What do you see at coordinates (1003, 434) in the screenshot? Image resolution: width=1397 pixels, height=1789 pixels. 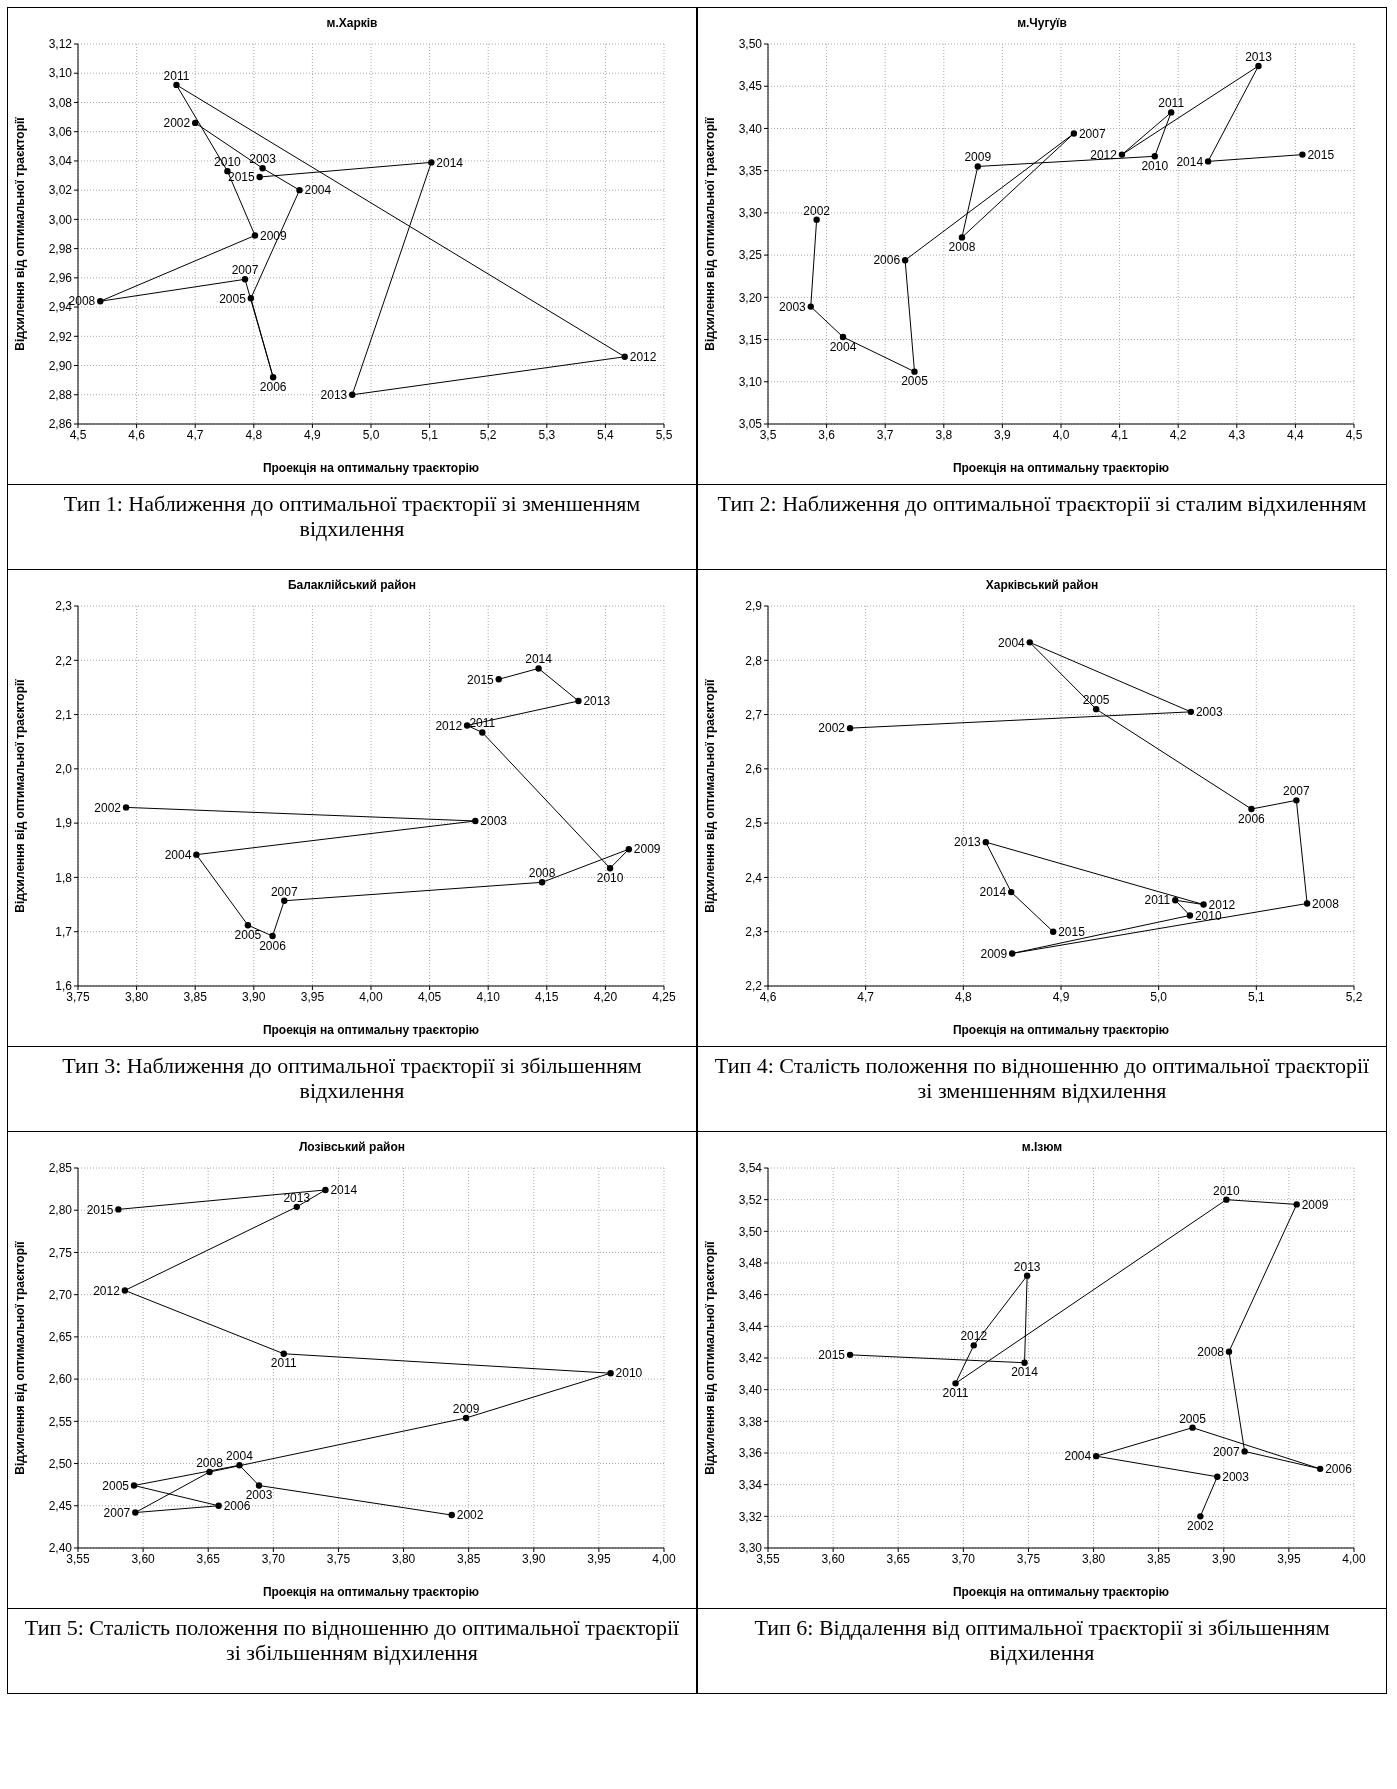 I see `x-tick-label: 3,9` at bounding box center [1003, 434].